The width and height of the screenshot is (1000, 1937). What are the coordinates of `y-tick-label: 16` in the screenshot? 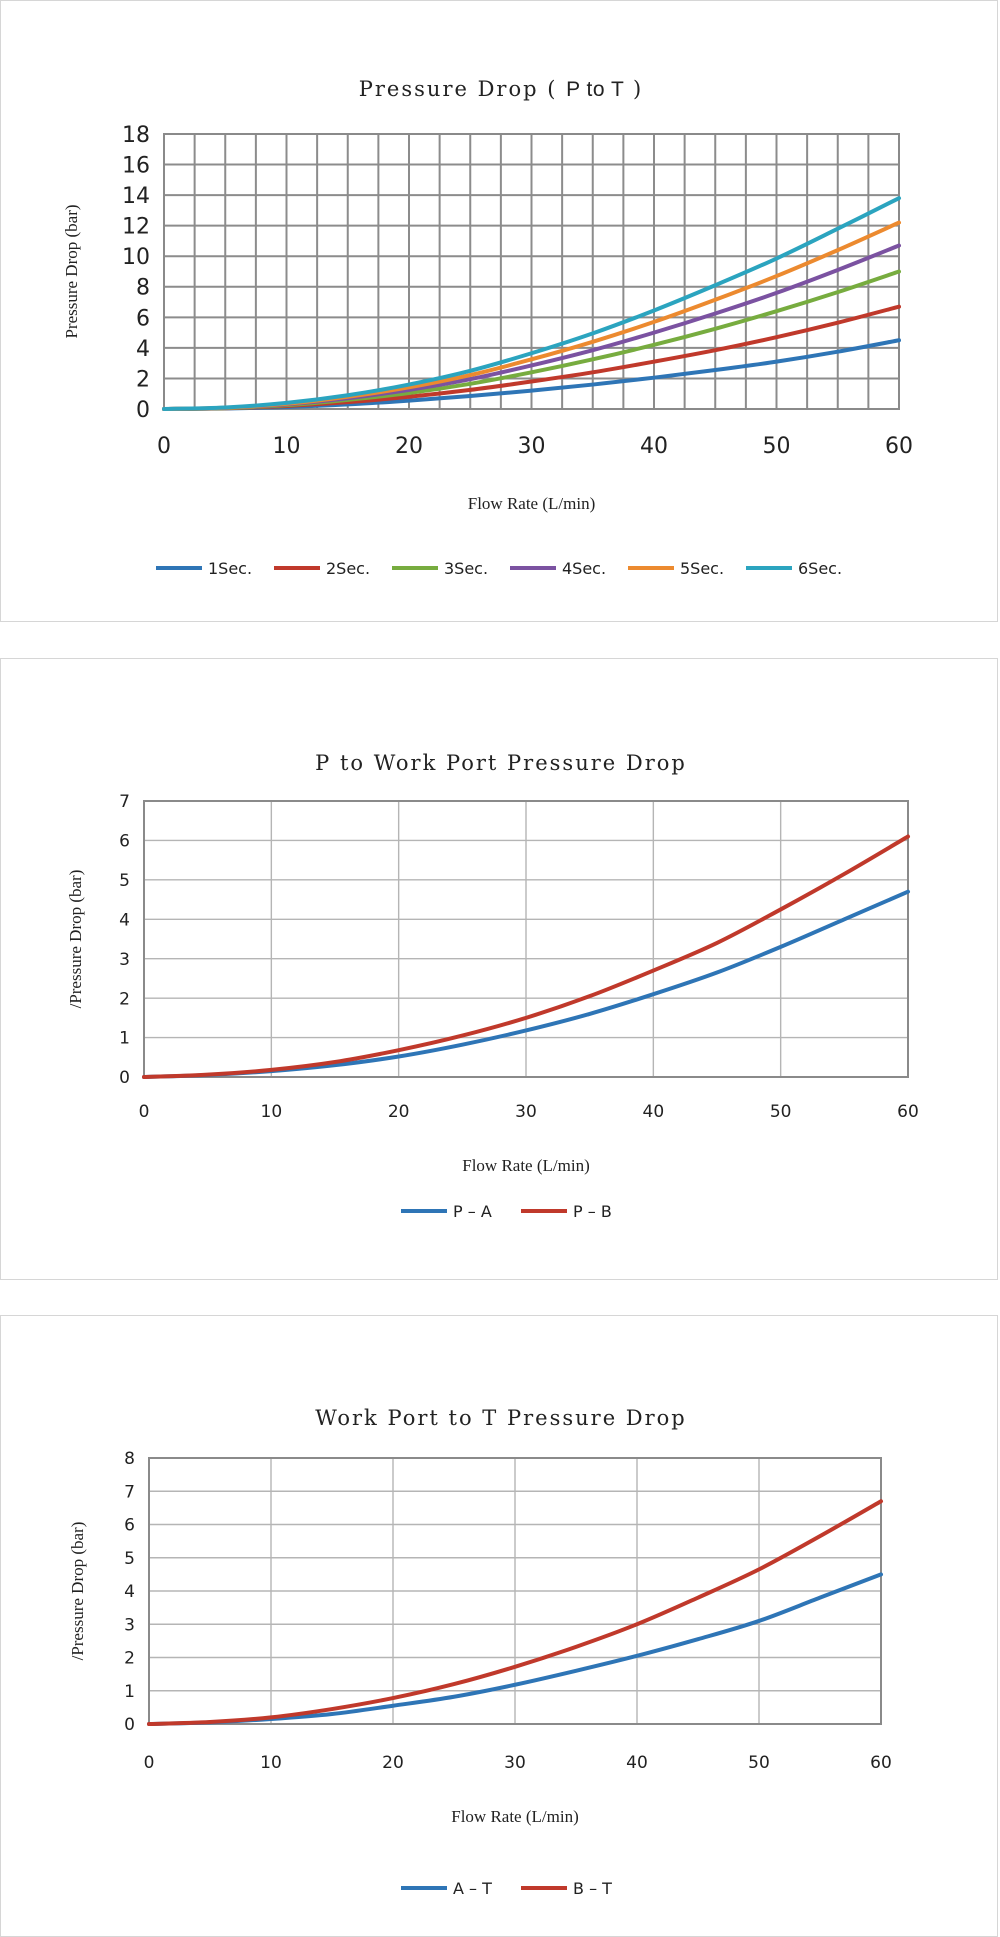 It's located at (136, 165).